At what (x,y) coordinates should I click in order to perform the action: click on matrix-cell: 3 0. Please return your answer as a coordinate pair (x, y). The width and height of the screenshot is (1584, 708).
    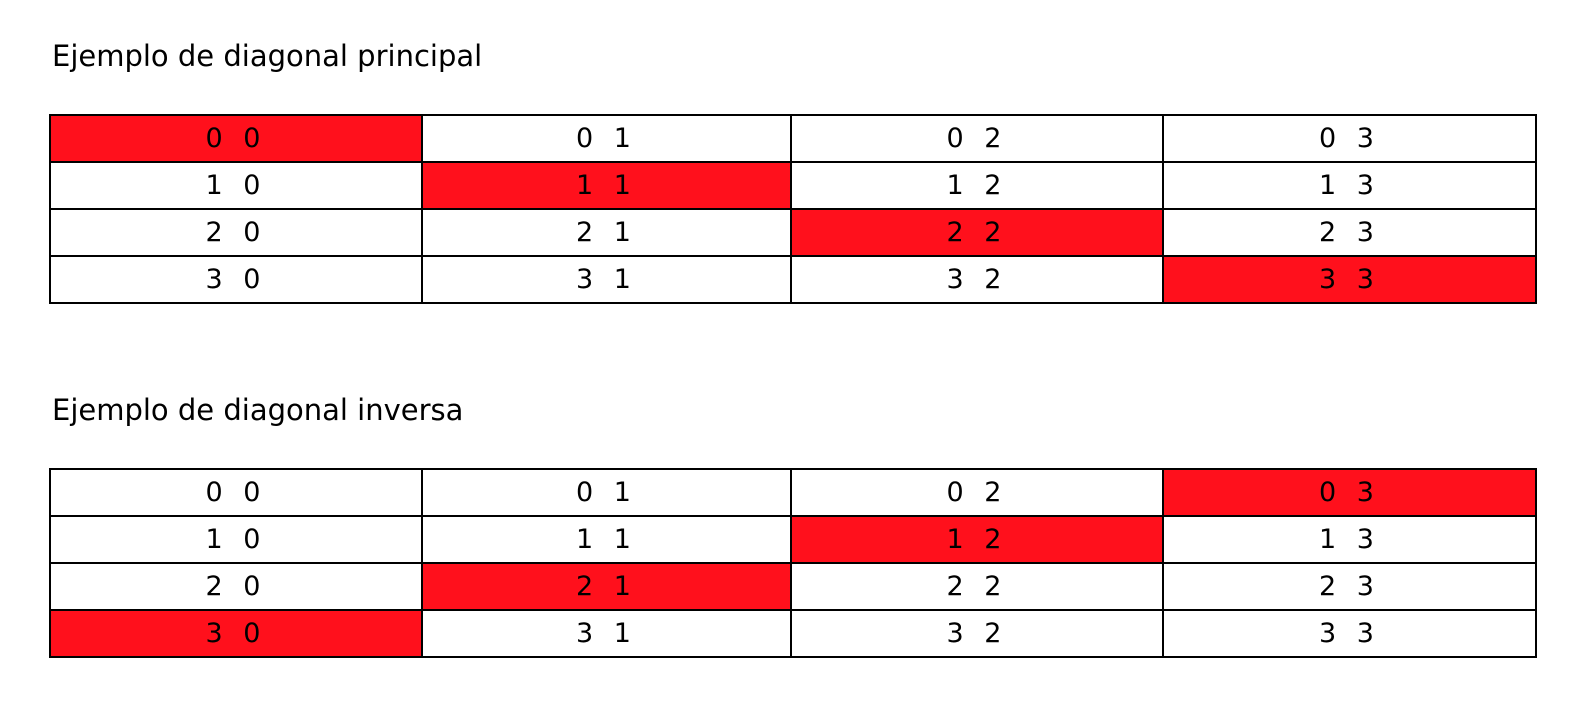
    Looking at the image, I should click on (236, 279).